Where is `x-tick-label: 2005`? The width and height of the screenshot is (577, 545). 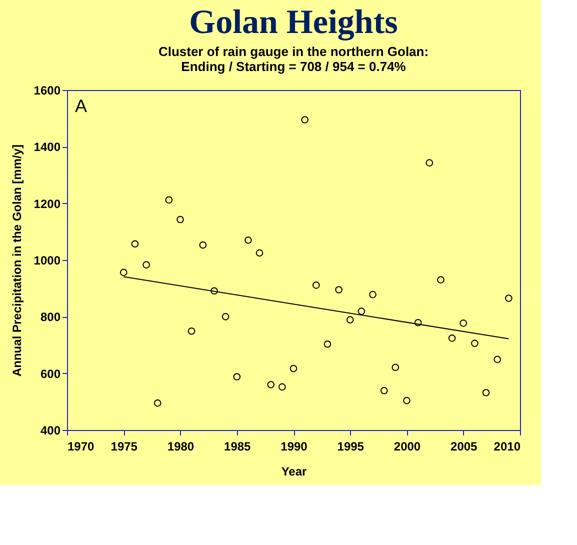 x-tick-label: 2005 is located at coordinates (464, 447).